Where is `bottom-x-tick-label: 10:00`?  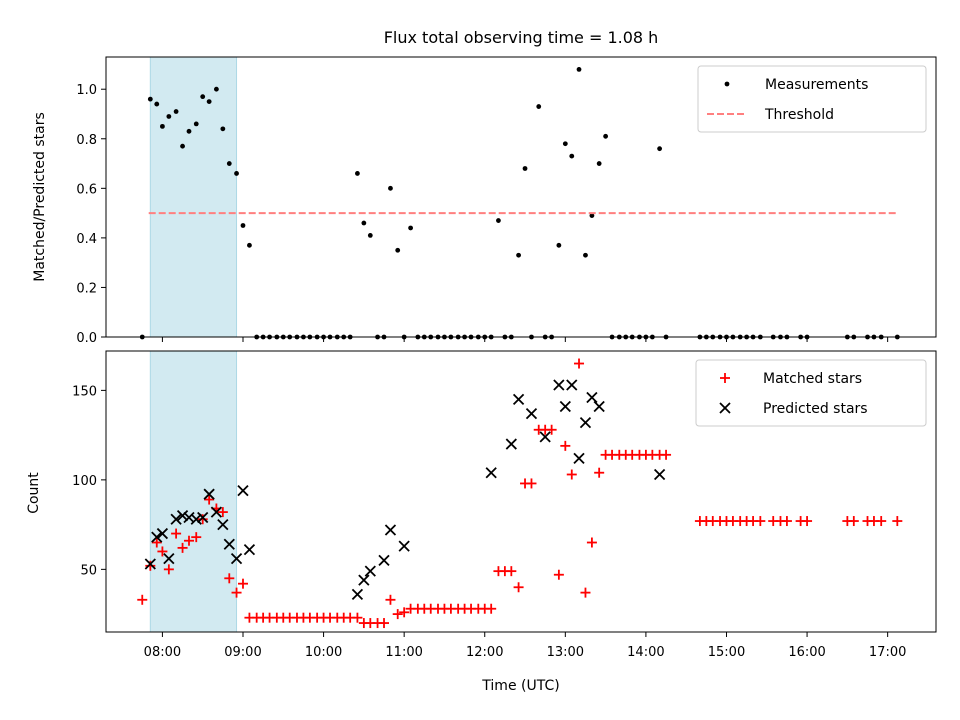 bottom-x-tick-label: 10:00 is located at coordinates (323, 652).